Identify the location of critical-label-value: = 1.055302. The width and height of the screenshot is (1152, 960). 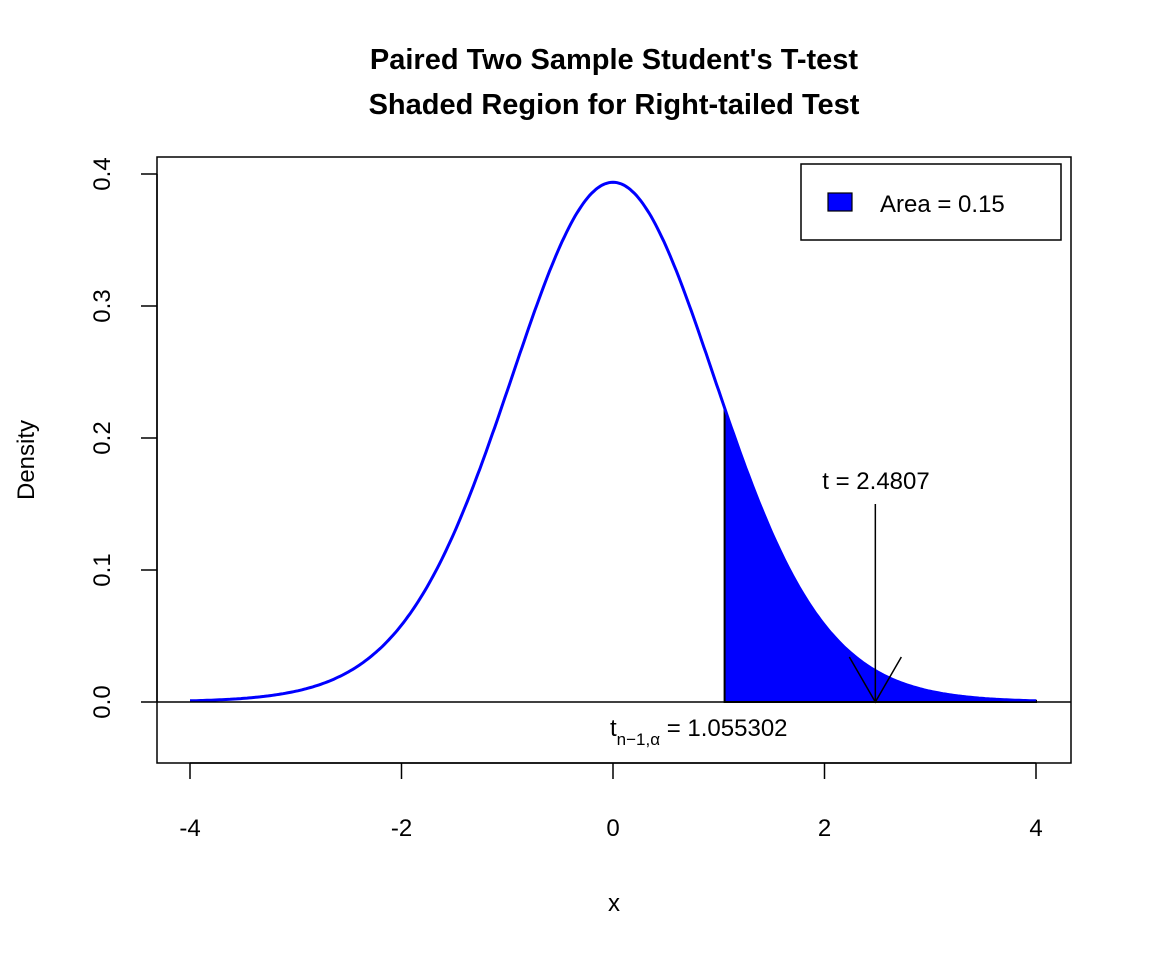
(723, 728).